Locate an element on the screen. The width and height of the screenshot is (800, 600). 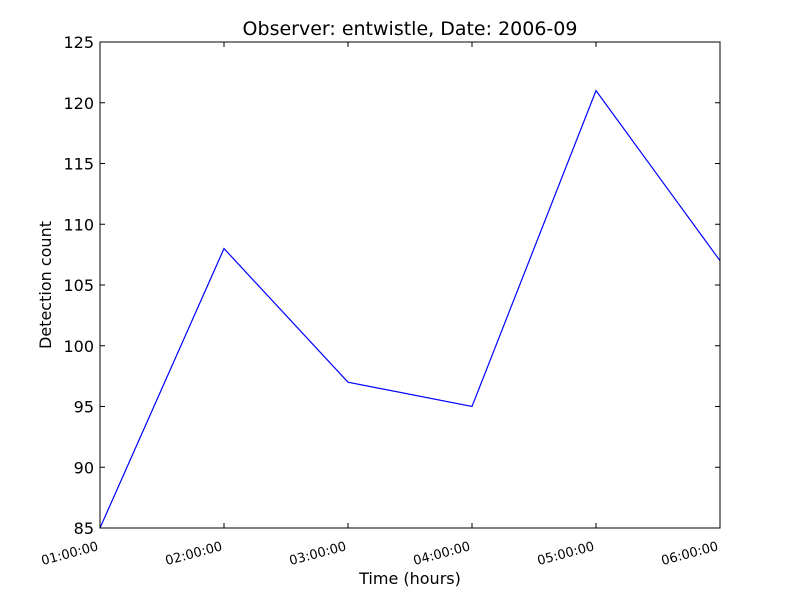
y-tick-label: 105 is located at coordinates (78, 285).